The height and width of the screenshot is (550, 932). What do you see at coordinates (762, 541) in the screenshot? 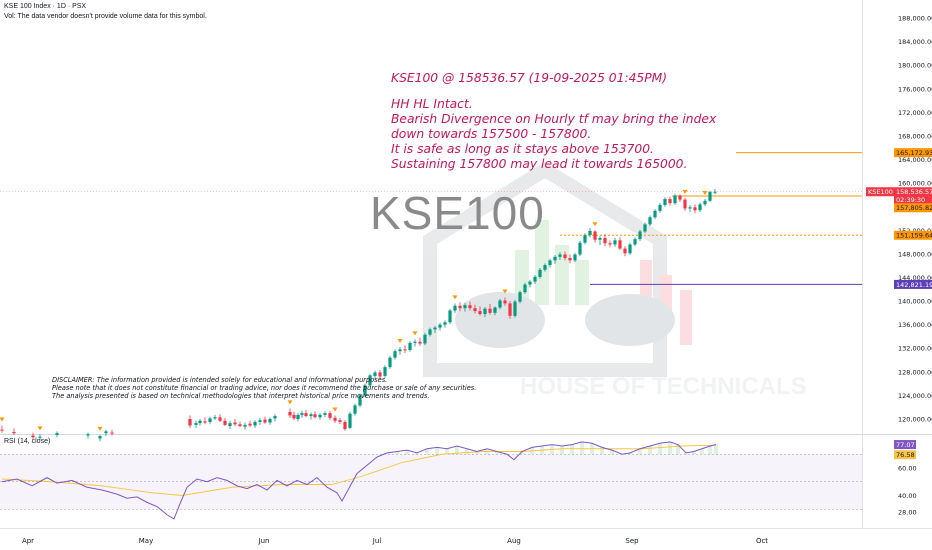
I see `time-tick-label: Oct` at bounding box center [762, 541].